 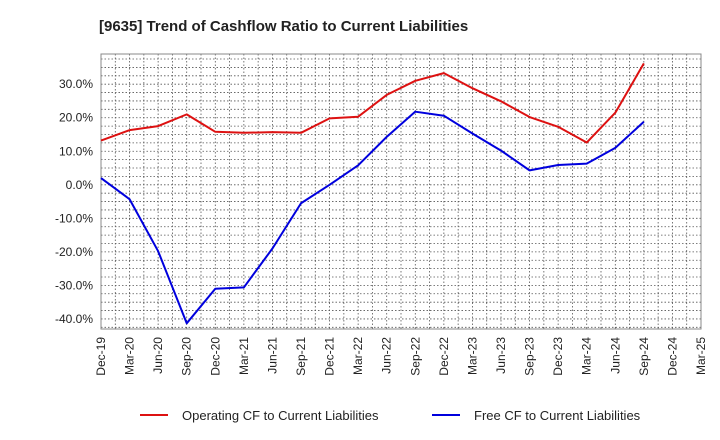 I want to click on x-tick-label: Dec-20, so click(x=215, y=356).